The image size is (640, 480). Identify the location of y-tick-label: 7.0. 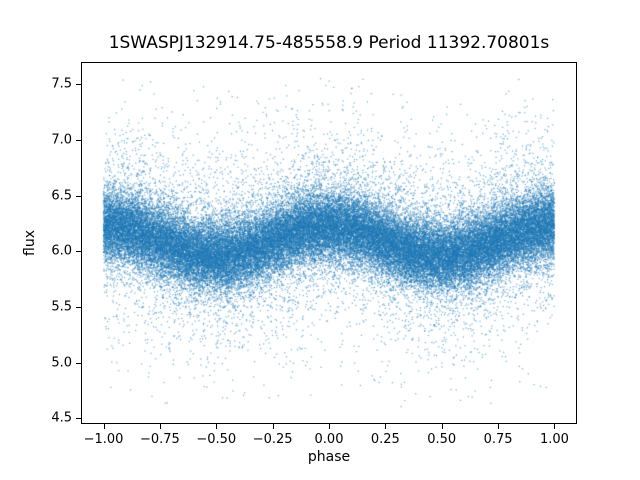
(61, 140).